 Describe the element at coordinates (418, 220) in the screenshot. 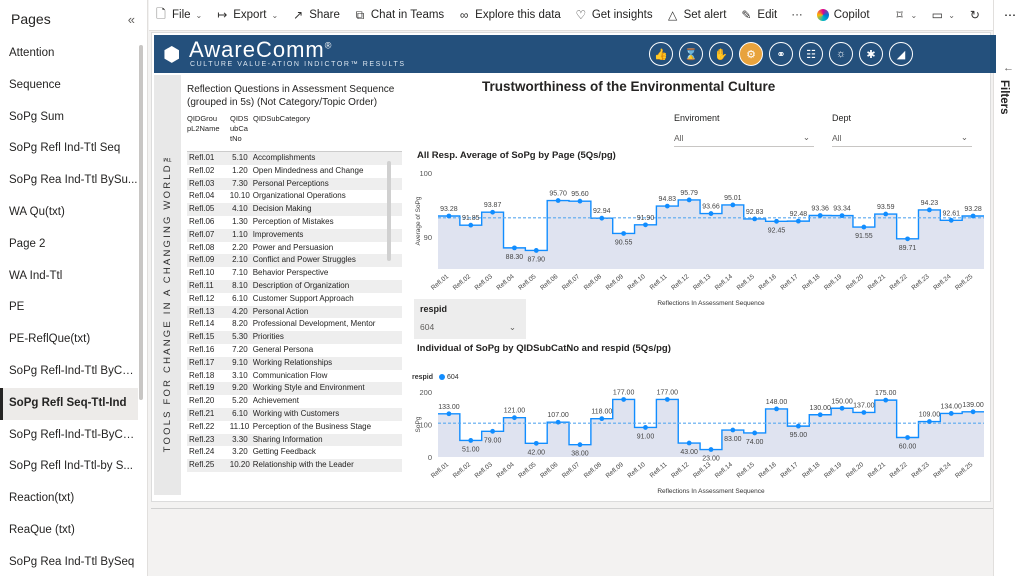

I see `y-axis-label: Average of SoPg` at that location.